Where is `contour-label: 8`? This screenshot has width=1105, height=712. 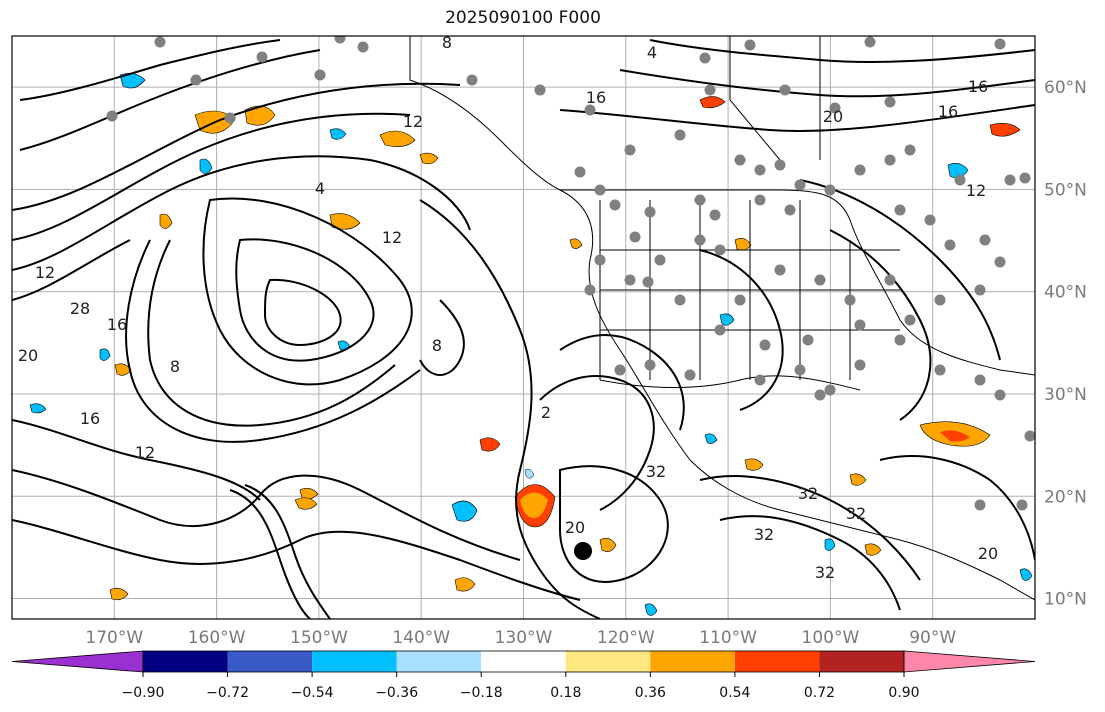 contour-label: 8 is located at coordinates (447, 42).